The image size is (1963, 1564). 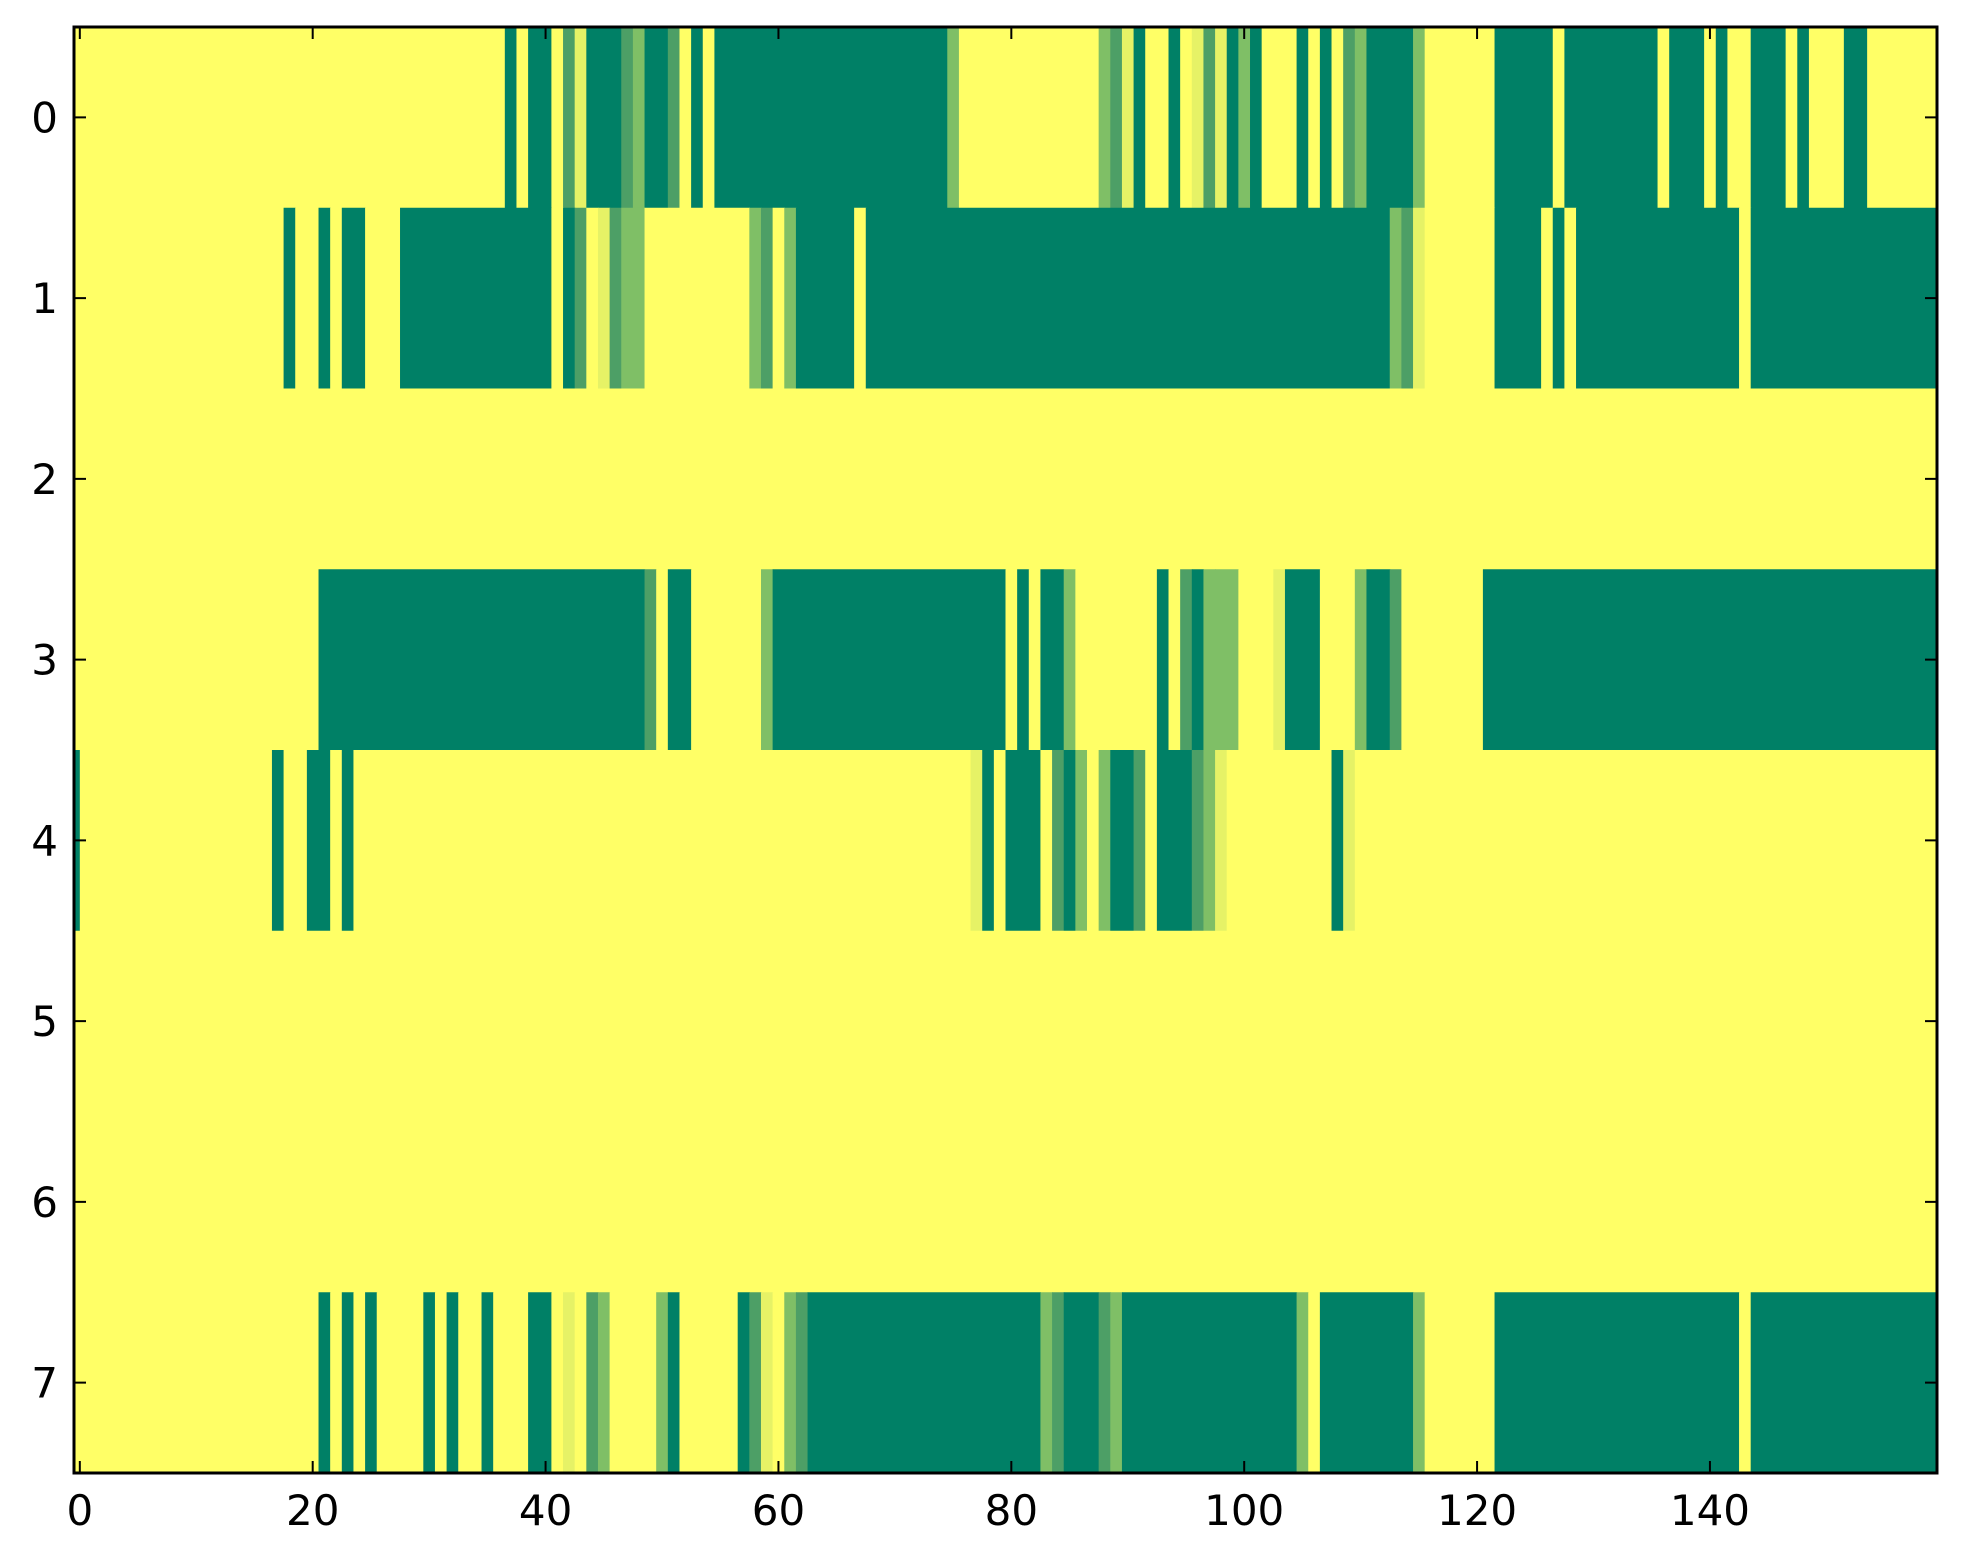 I want to click on y-tick-label: 4, so click(x=44, y=840).